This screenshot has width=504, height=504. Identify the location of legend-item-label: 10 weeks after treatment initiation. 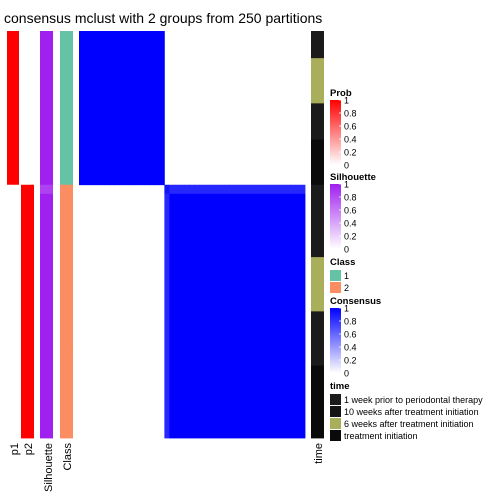
(411, 412).